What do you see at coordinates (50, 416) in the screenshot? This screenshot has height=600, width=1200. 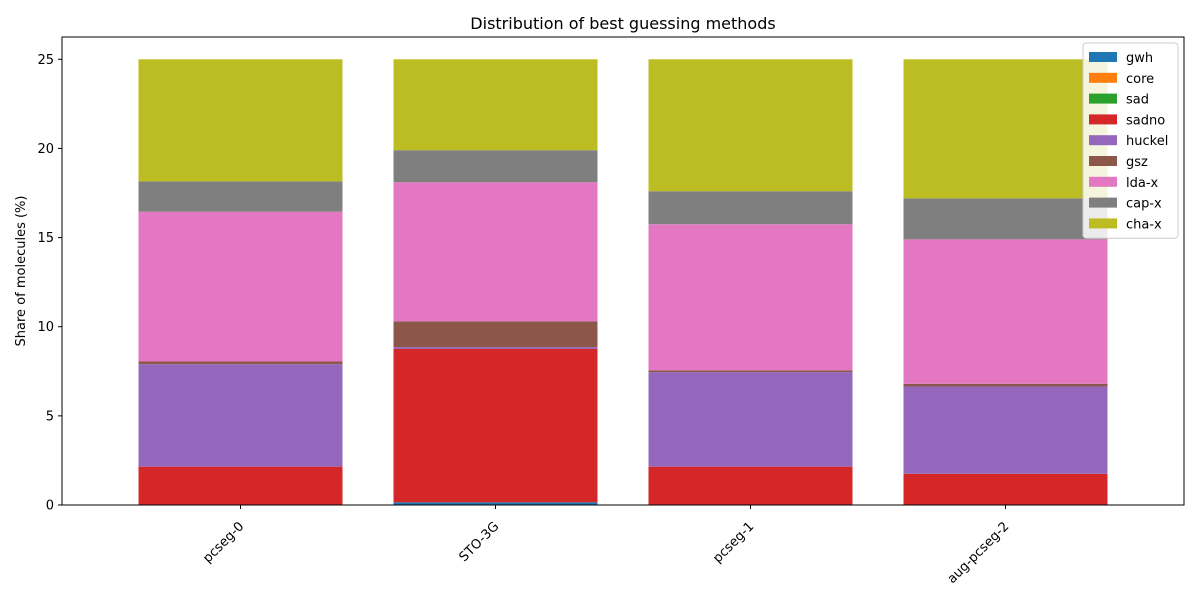 I see `y-tick-label-5: 5` at bounding box center [50, 416].